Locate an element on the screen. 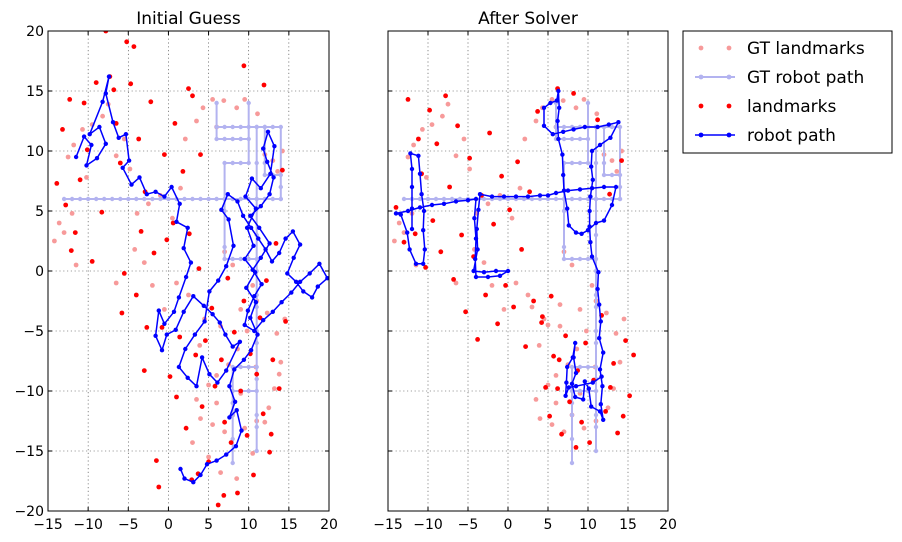 This screenshot has width=902, height=542. y-tick-label: 0 is located at coordinates (39, 272).